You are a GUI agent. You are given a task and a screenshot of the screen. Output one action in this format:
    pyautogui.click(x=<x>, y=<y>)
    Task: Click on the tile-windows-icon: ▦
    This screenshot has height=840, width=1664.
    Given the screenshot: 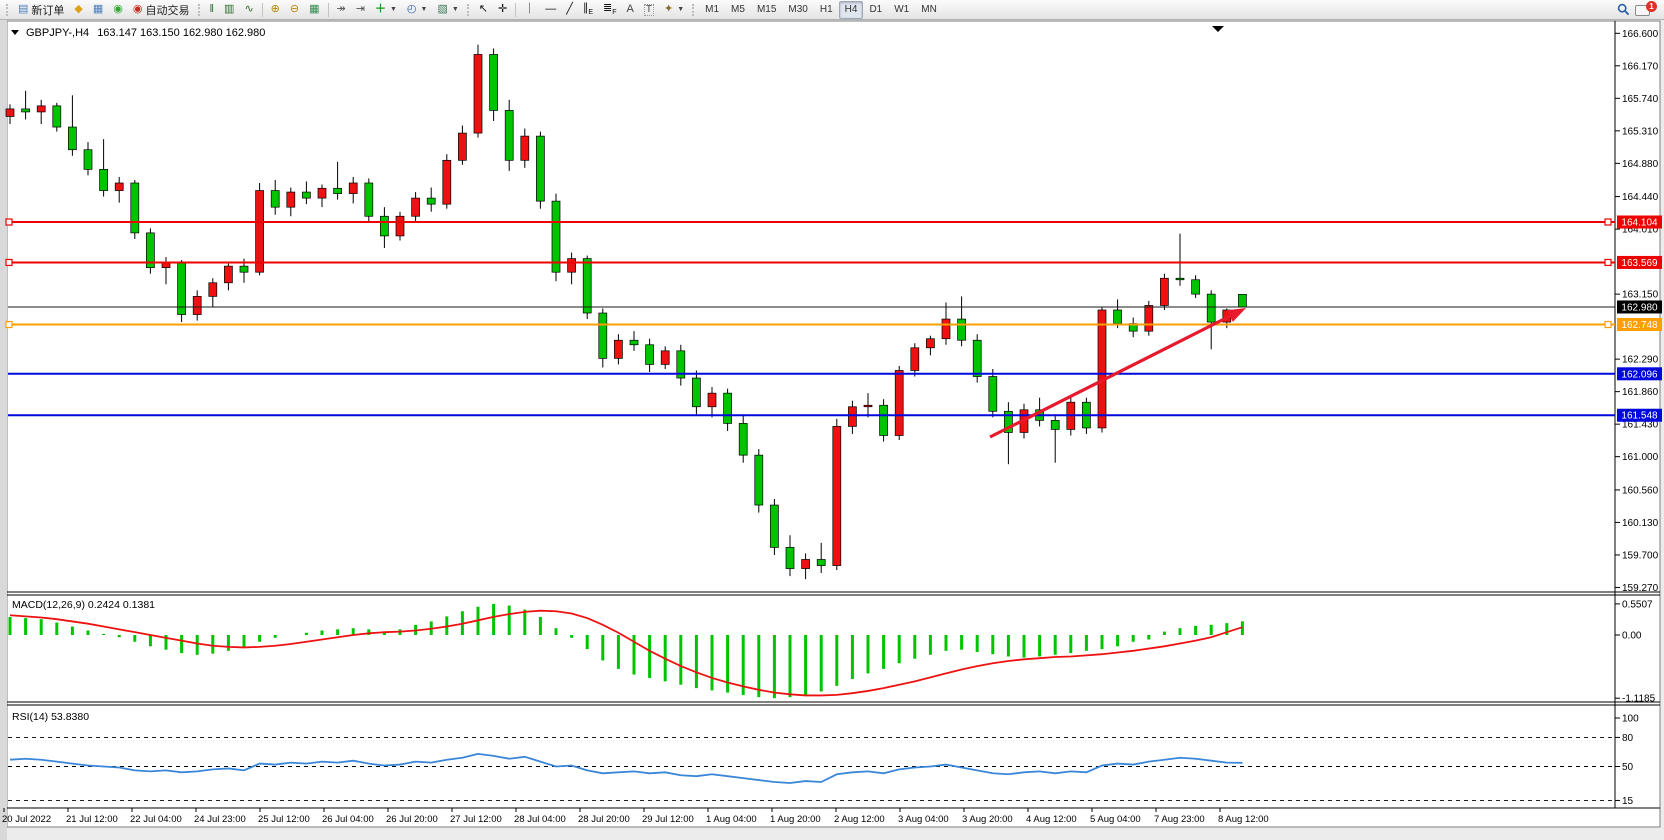 What is the action you would take?
    pyautogui.click(x=314, y=9)
    